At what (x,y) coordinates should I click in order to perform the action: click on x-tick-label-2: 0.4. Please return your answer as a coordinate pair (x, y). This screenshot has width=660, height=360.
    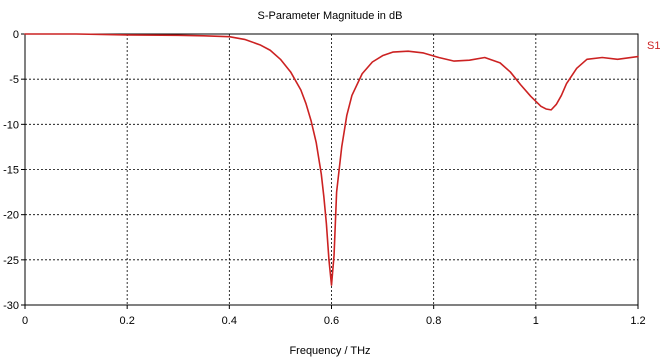
    Looking at the image, I should click on (229, 321).